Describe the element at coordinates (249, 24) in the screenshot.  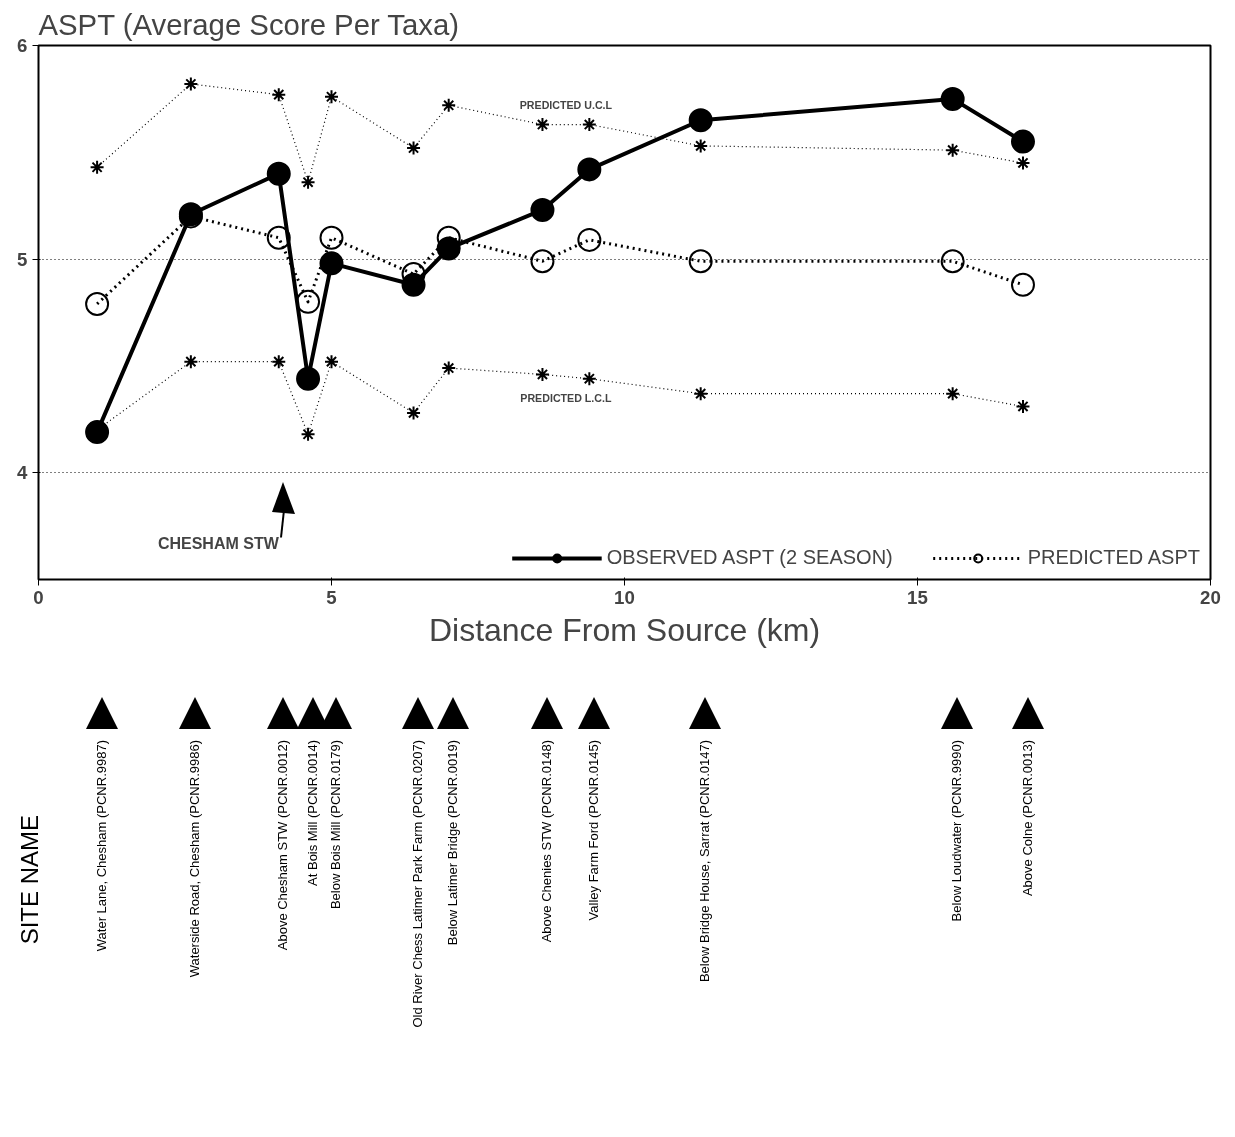
I see `chart-title: ASPT (Average Score Per Taxa)` at that location.